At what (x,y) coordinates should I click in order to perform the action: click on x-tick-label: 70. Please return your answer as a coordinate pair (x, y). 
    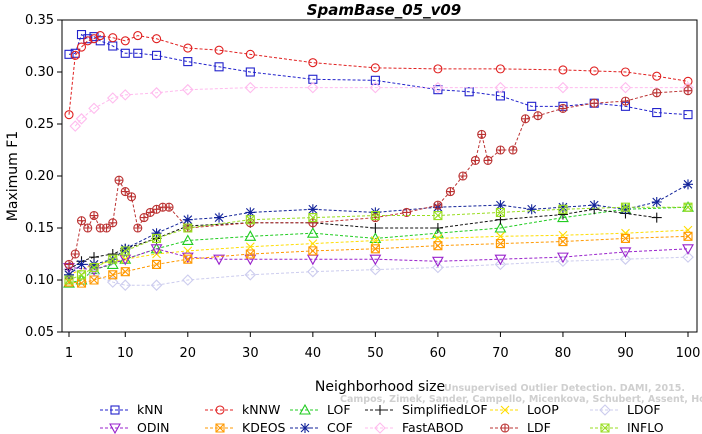
    Looking at the image, I should click on (500, 353).